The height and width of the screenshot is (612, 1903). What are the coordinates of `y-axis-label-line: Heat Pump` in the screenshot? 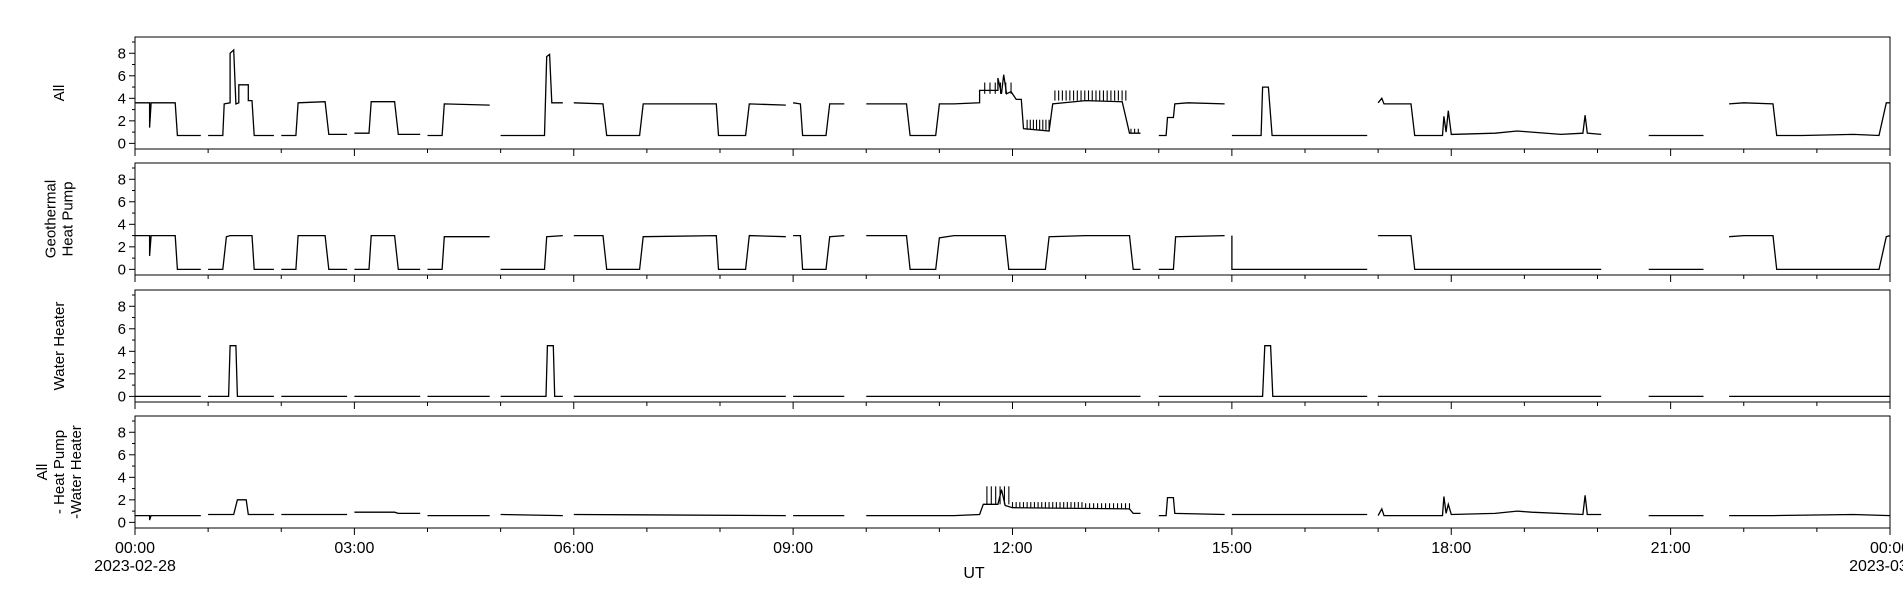 It's located at (68, 218).